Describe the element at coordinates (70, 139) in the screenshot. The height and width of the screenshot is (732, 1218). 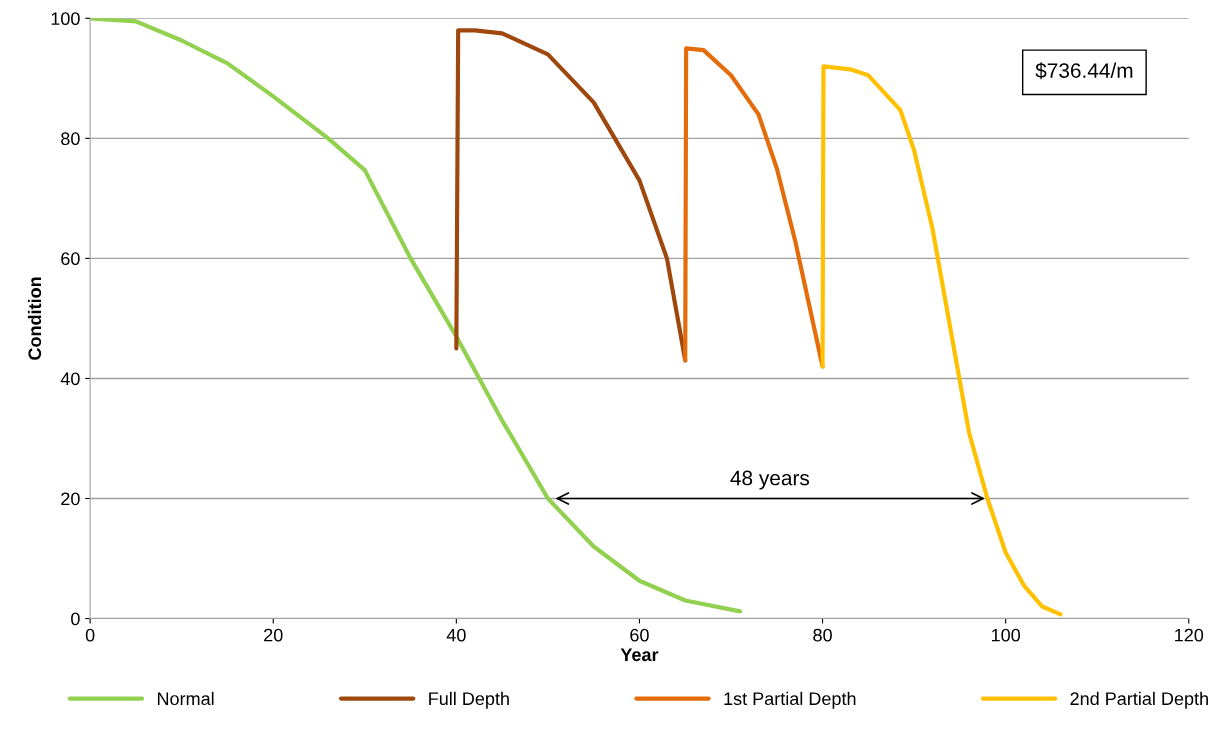
I see `y-tick-label: 80` at that location.